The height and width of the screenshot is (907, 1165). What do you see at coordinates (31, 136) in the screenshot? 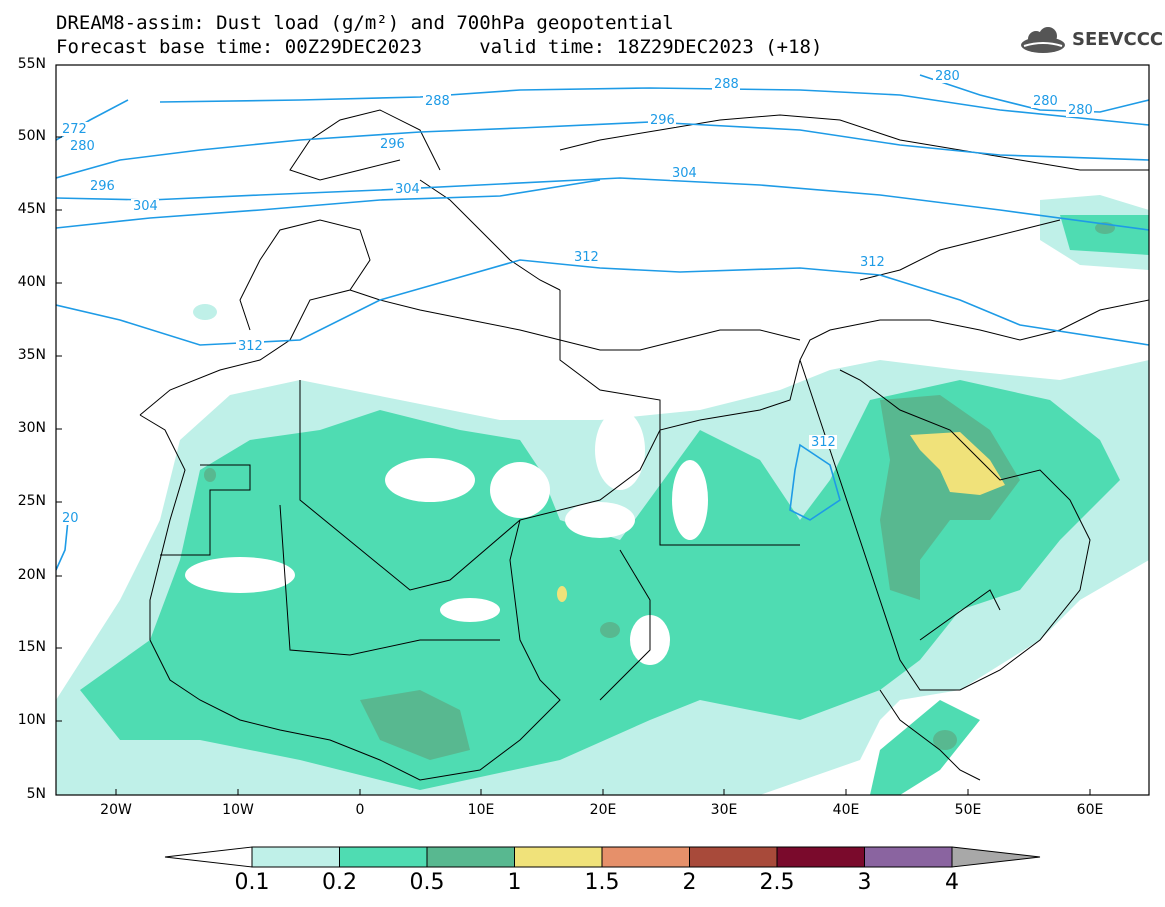
I see `lat-label: 50N` at bounding box center [31, 136].